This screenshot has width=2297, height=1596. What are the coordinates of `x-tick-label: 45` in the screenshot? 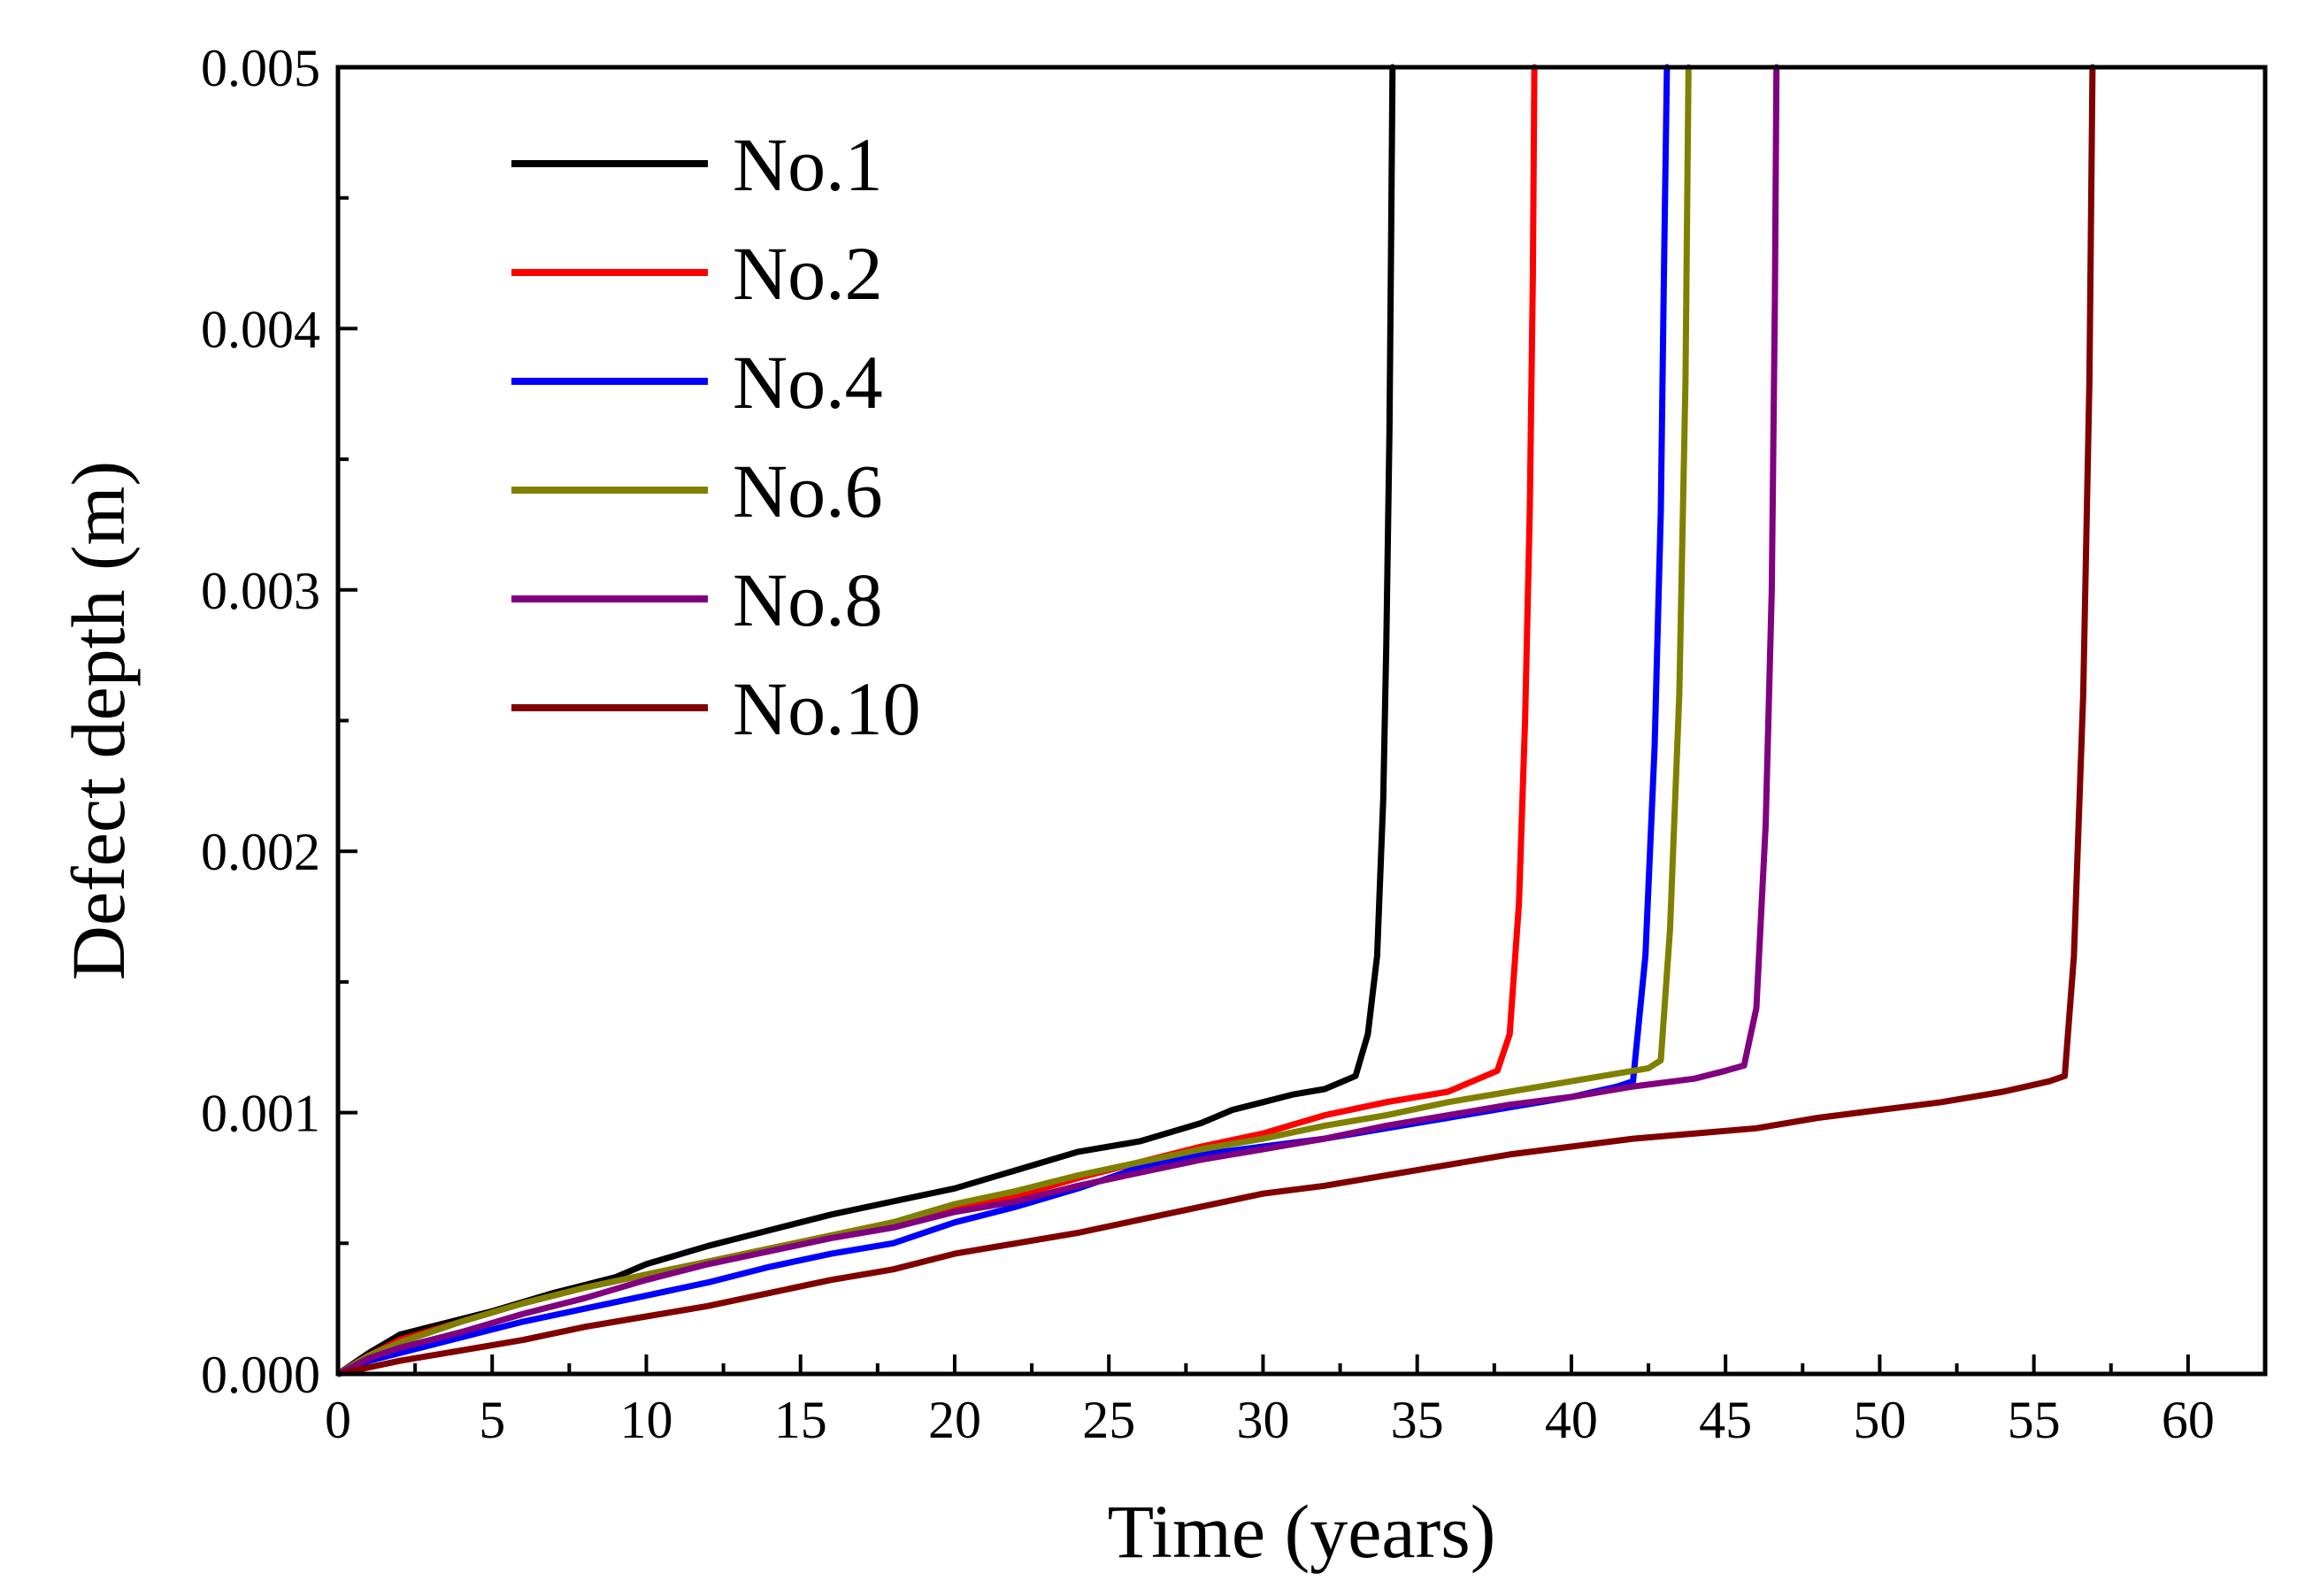 It's located at (1725, 1420).